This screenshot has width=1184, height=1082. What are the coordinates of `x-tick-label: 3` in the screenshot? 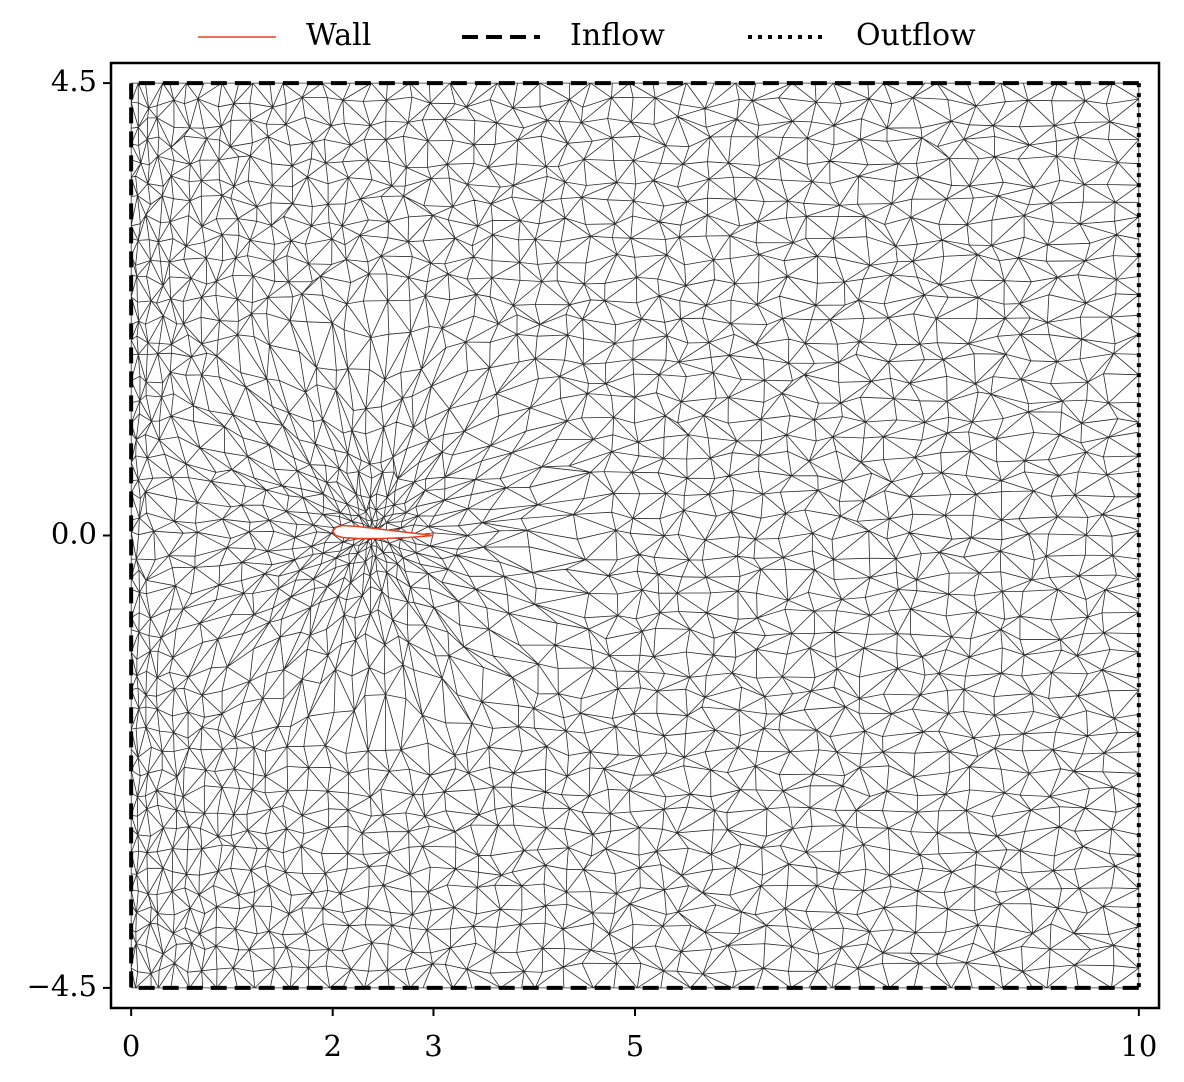 It's located at (433, 1046).